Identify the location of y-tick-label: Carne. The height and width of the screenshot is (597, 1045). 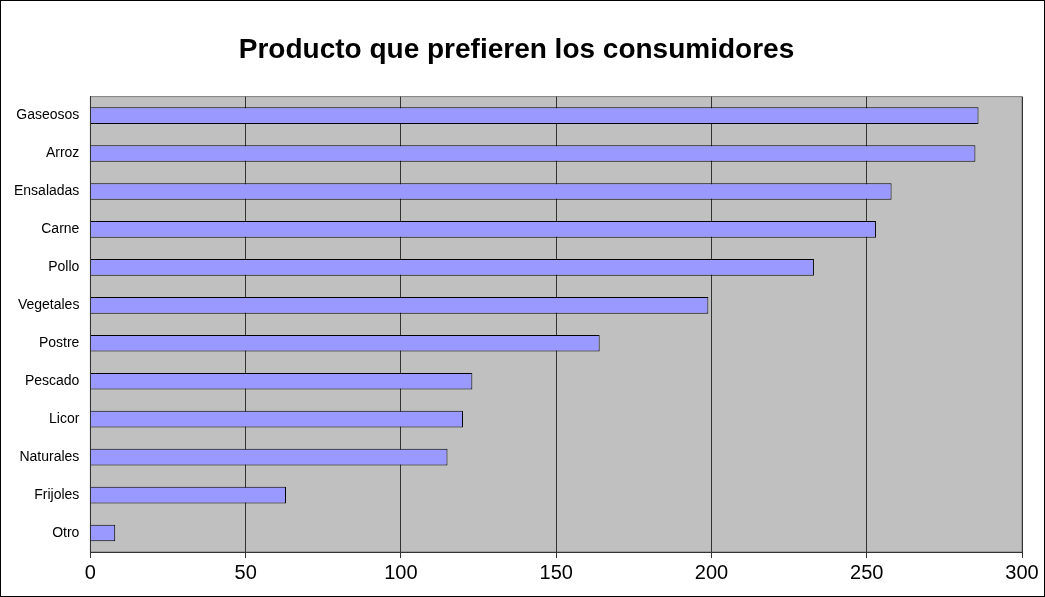
(60, 228).